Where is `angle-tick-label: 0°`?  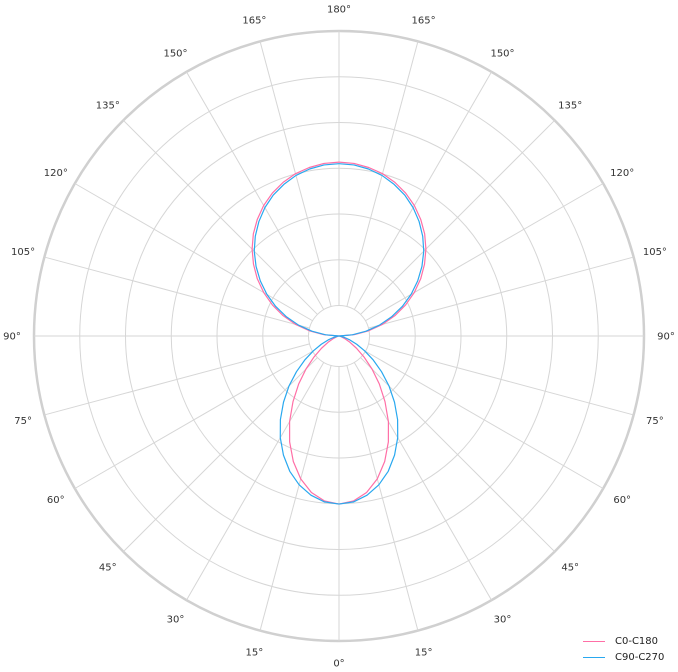 angle-tick-label: 0° is located at coordinates (338, 664).